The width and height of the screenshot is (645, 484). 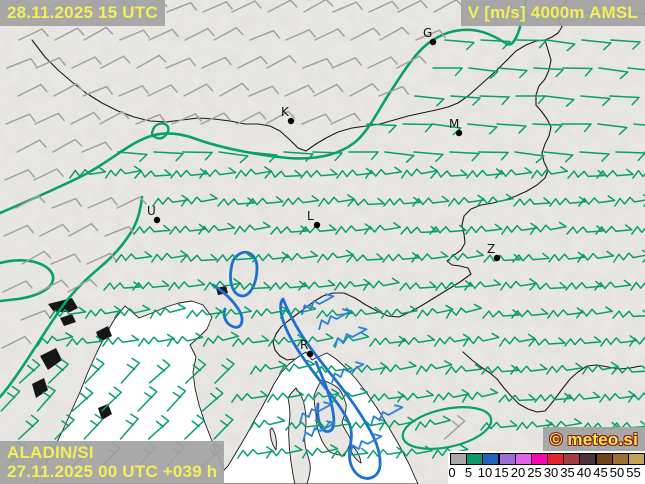 What do you see at coordinates (112, 471) in the screenshot?
I see `model-run-label: 27.11.2025 00 UTC +039 h` at bounding box center [112, 471].